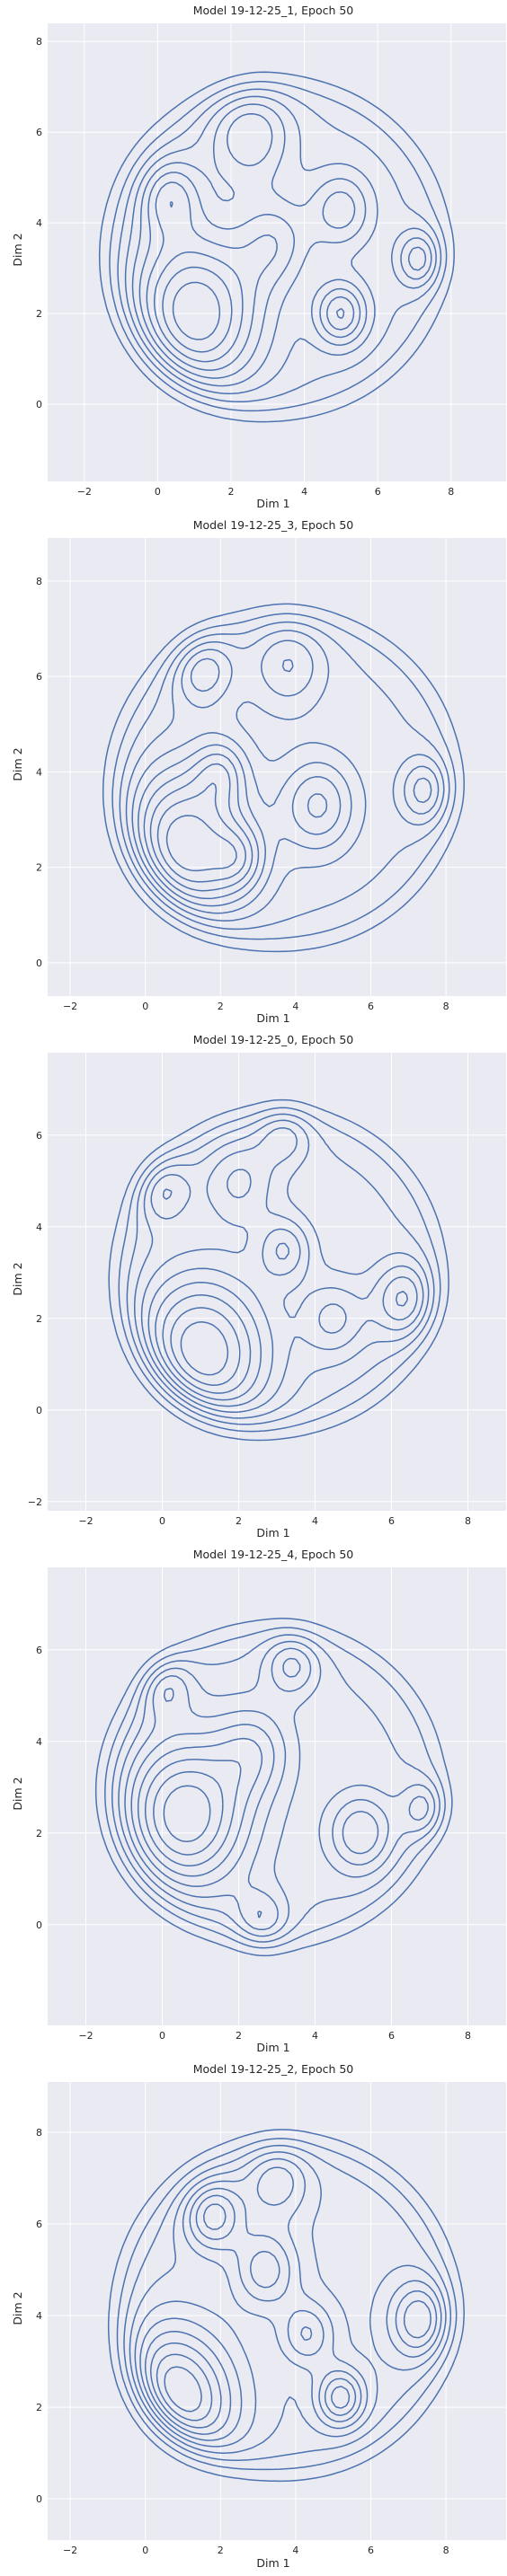 This screenshot has height=2576, width=507. I want to click on chart-title: Model 19-12-25_2, Epoch 50, so click(273, 2069).